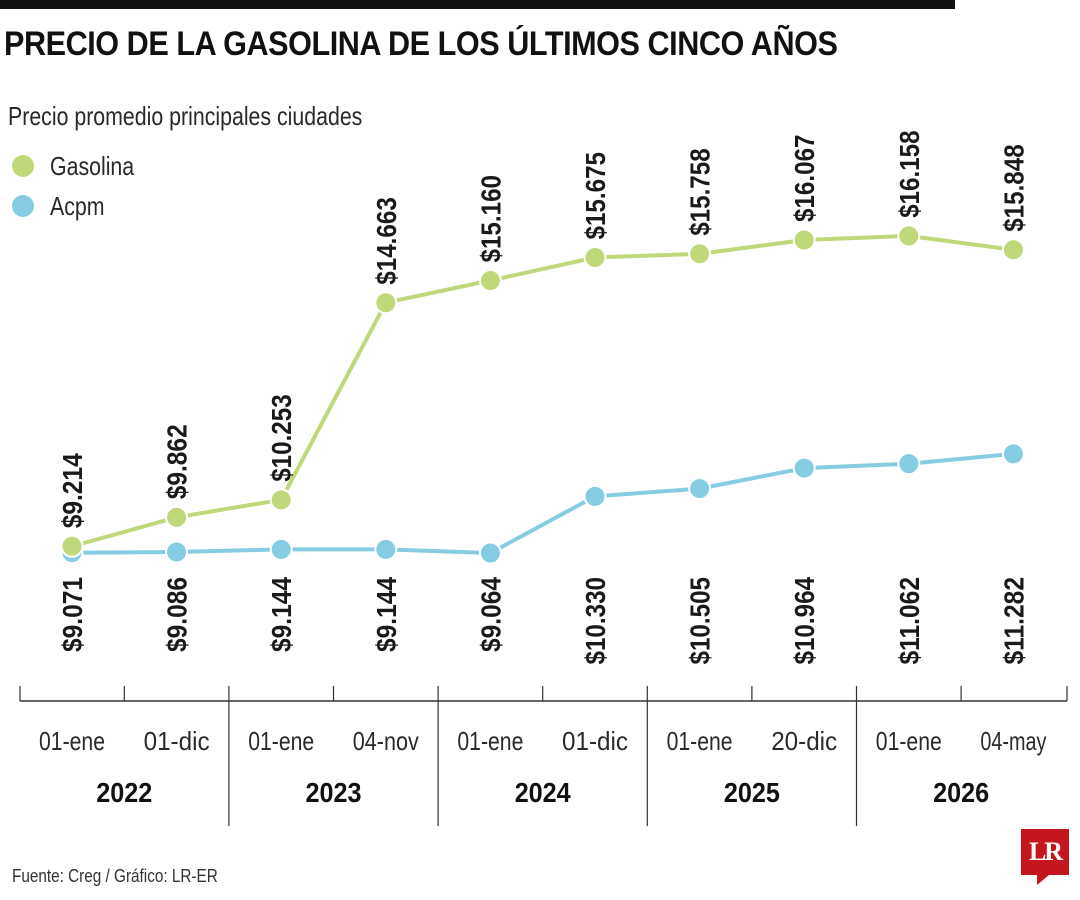  What do you see at coordinates (77, 205) in the screenshot?
I see `legend-label-acpm: Acpm` at bounding box center [77, 205].